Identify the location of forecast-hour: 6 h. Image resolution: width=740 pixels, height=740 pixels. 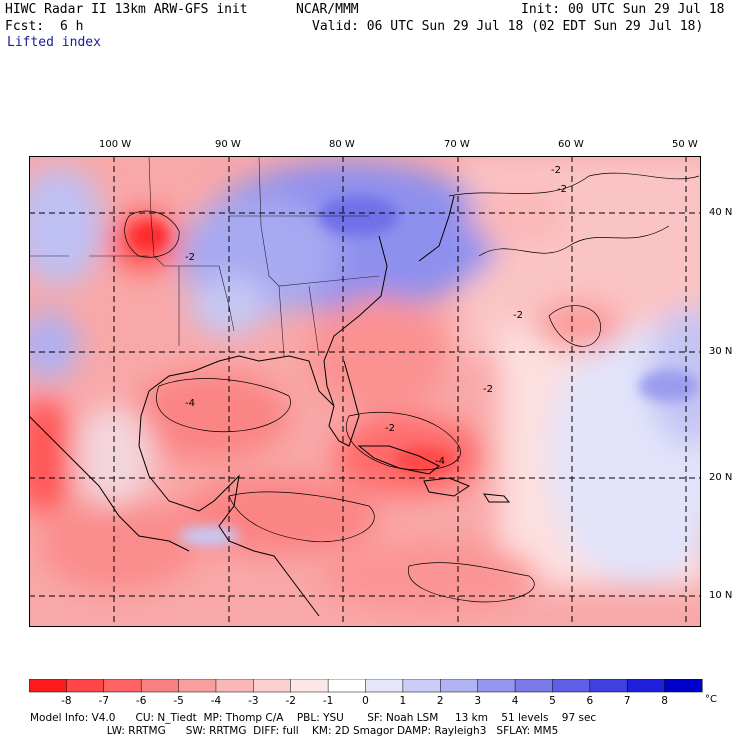
(72, 26).